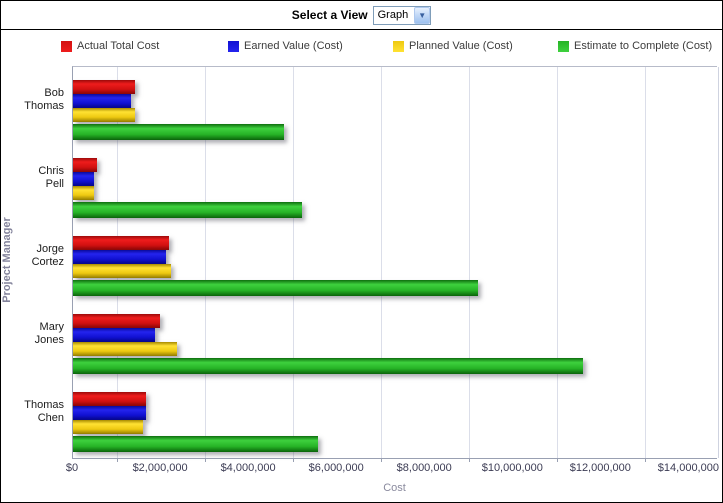  What do you see at coordinates (688, 468) in the screenshot?
I see `x-tick-label: $14,000,000` at bounding box center [688, 468].